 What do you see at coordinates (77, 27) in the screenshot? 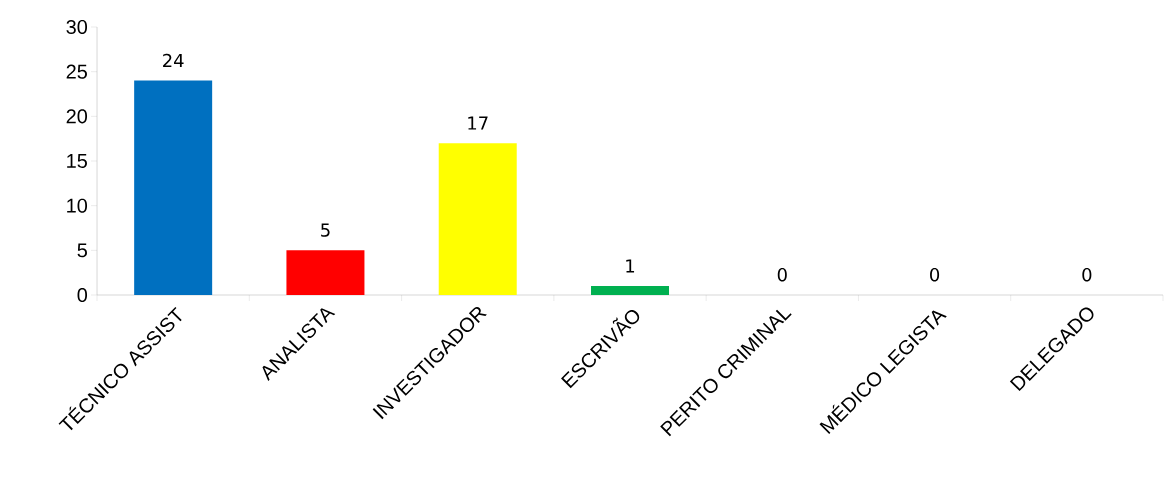
I see `y-tick-label: 30` at bounding box center [77, 27].